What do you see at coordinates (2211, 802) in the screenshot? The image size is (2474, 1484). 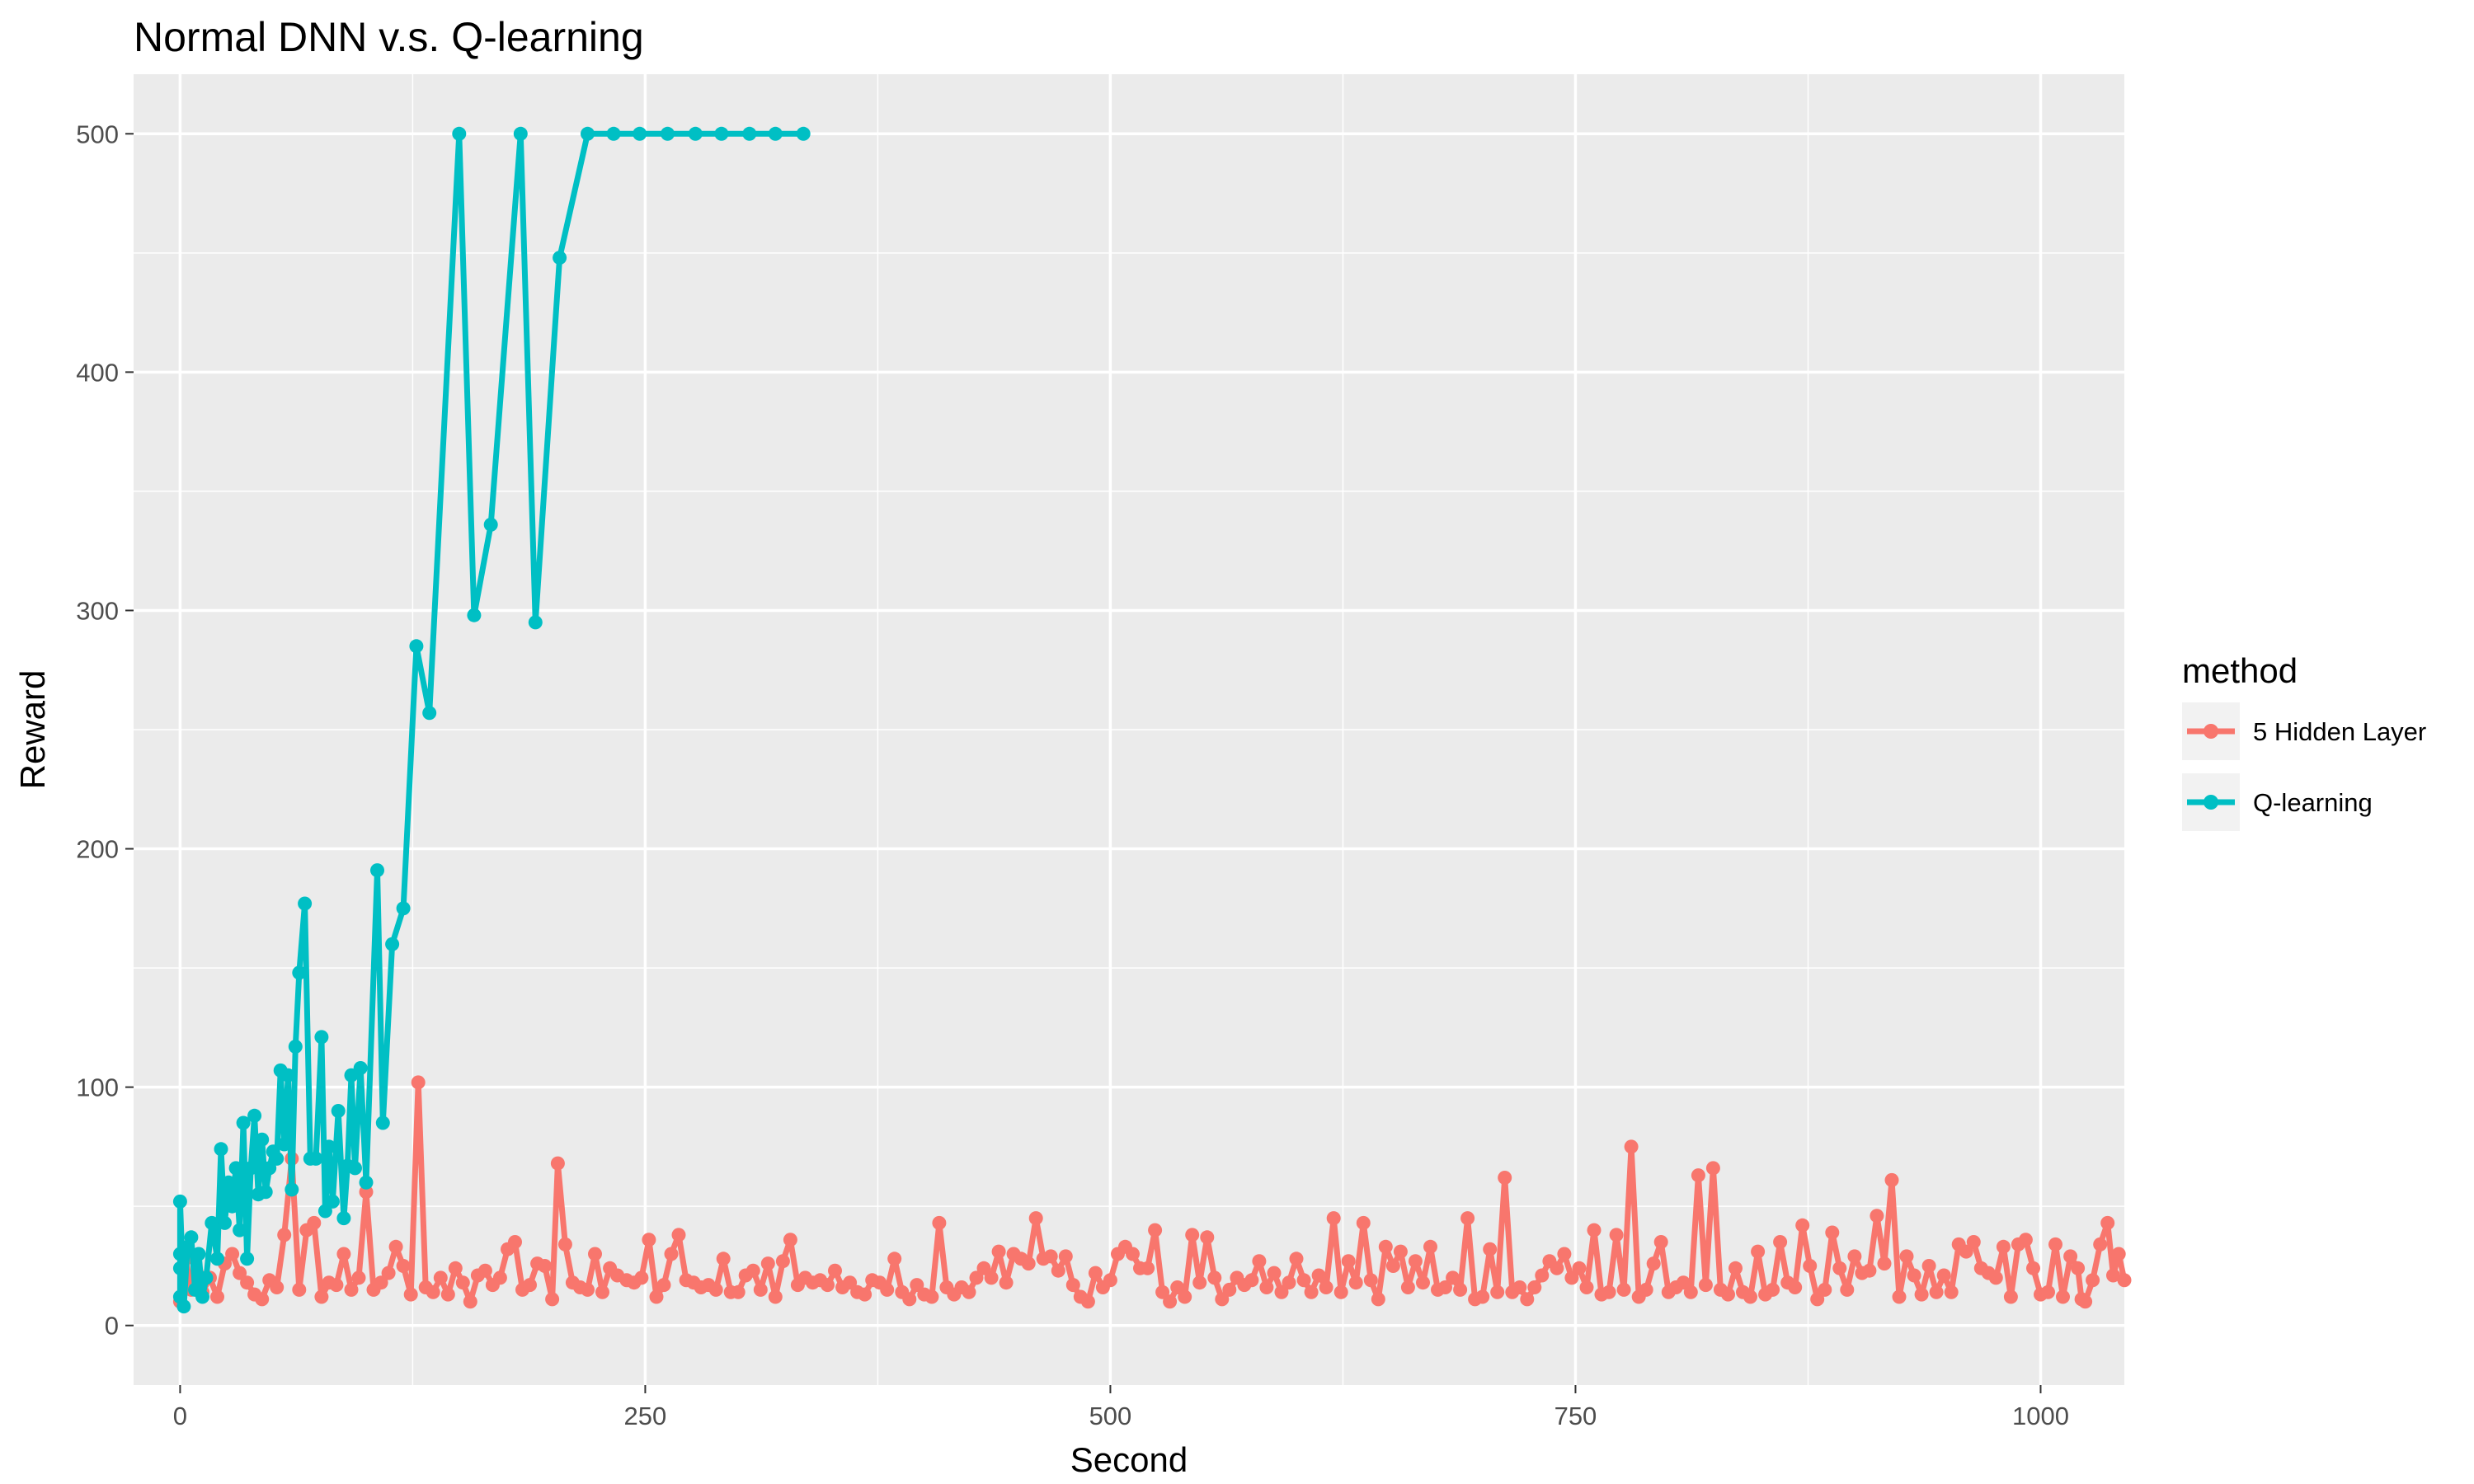 I see `legend-key-point` at bounding box center [2211, 802].